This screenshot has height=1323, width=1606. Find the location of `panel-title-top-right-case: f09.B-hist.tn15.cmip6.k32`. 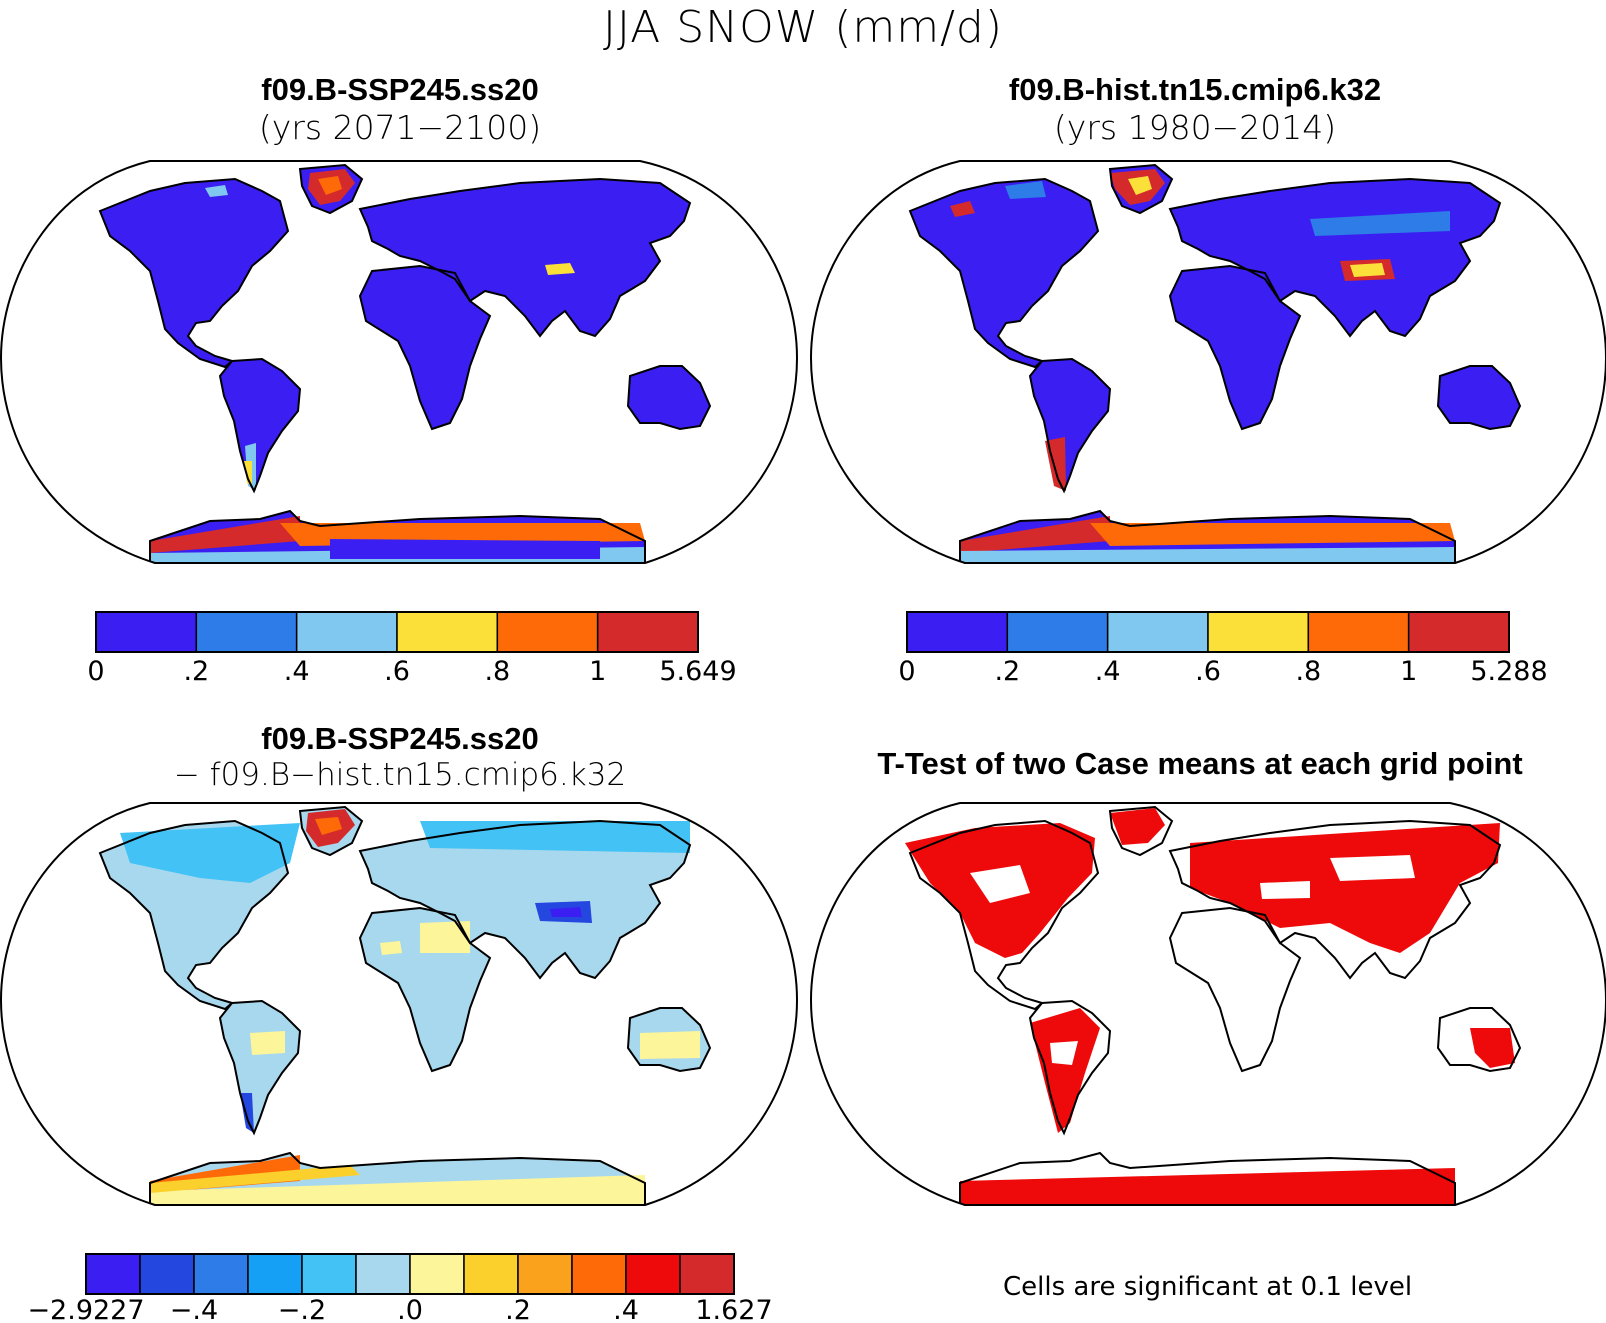

panel-title-top-right-case: f09.B-hist.tn15.cmip6.k32 is located at coordinates (1195, 89).